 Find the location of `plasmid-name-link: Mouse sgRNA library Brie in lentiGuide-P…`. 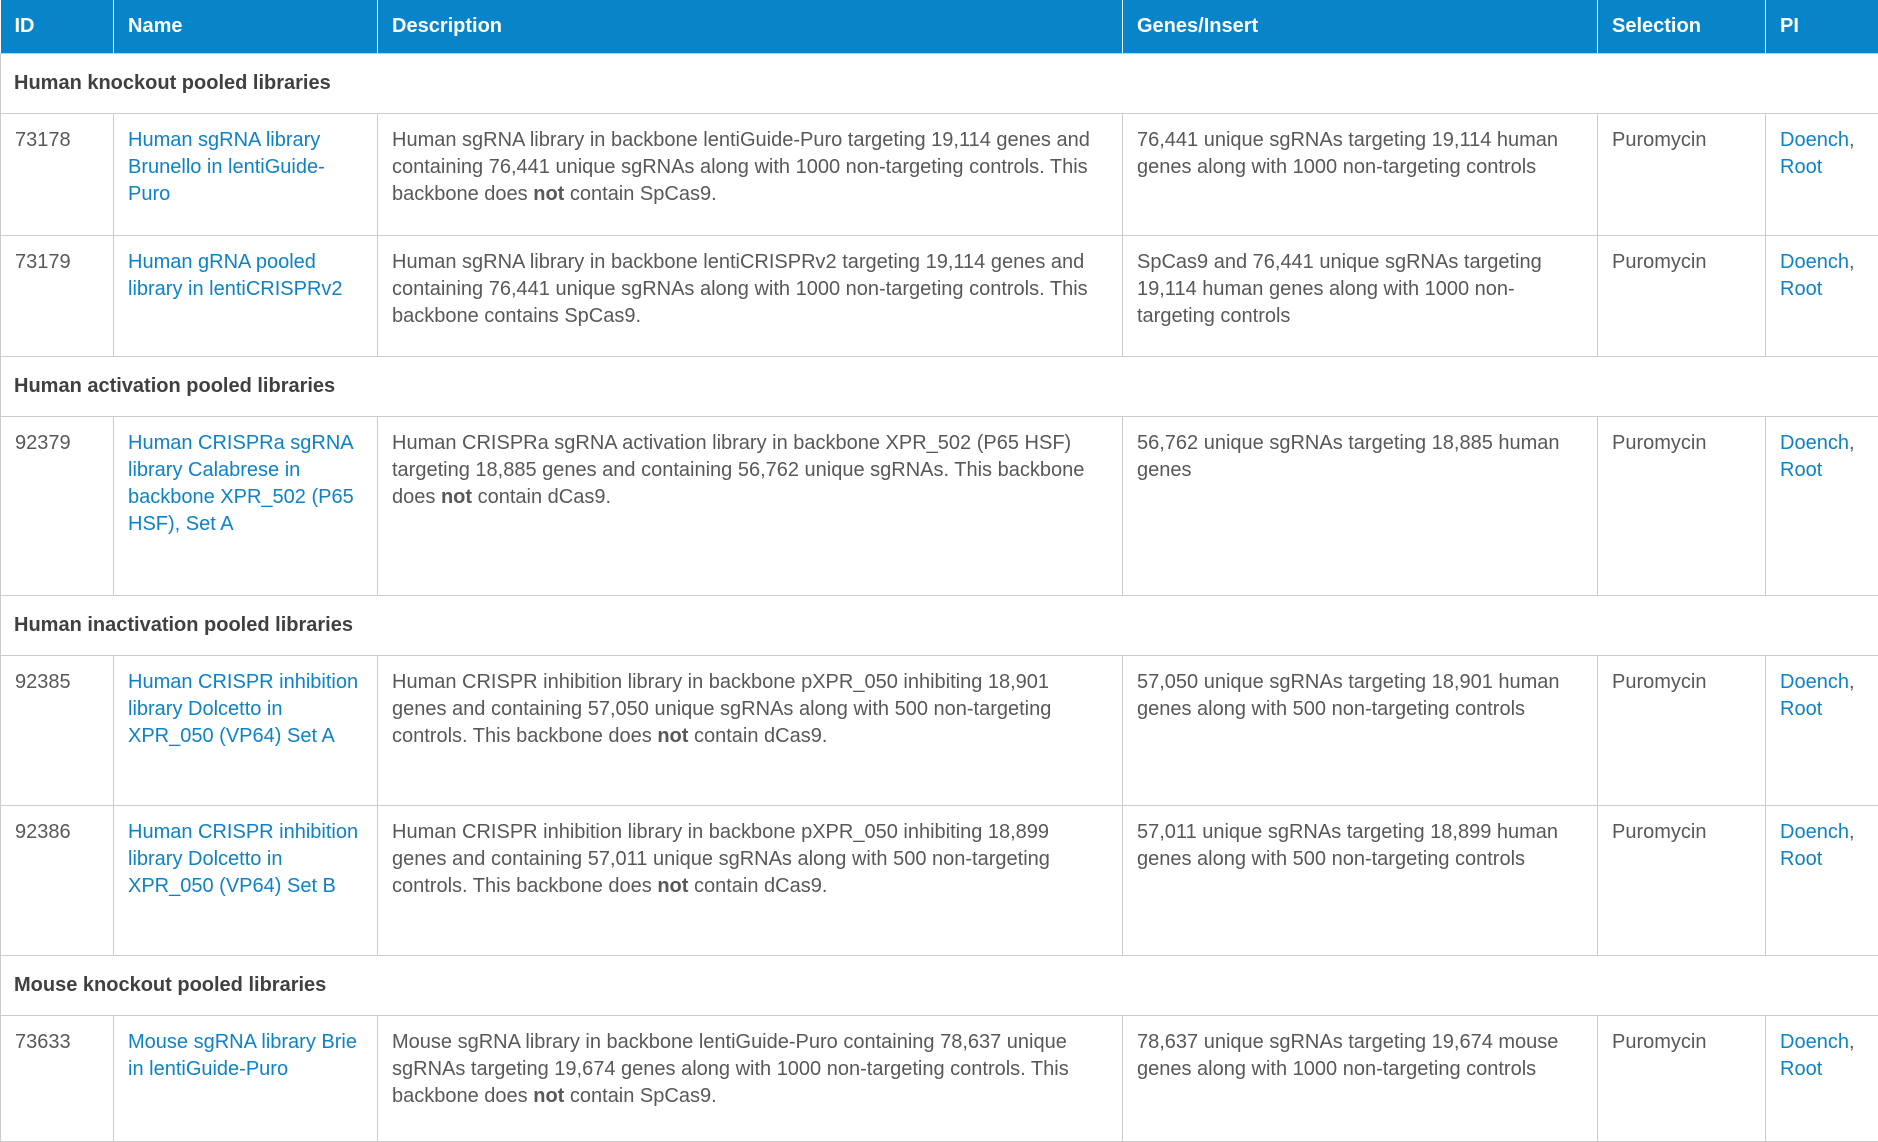

plasmid-name-link: Mouse sgRNA library Brie in lentiGuide-P… is located at coordinates (242, 1055).